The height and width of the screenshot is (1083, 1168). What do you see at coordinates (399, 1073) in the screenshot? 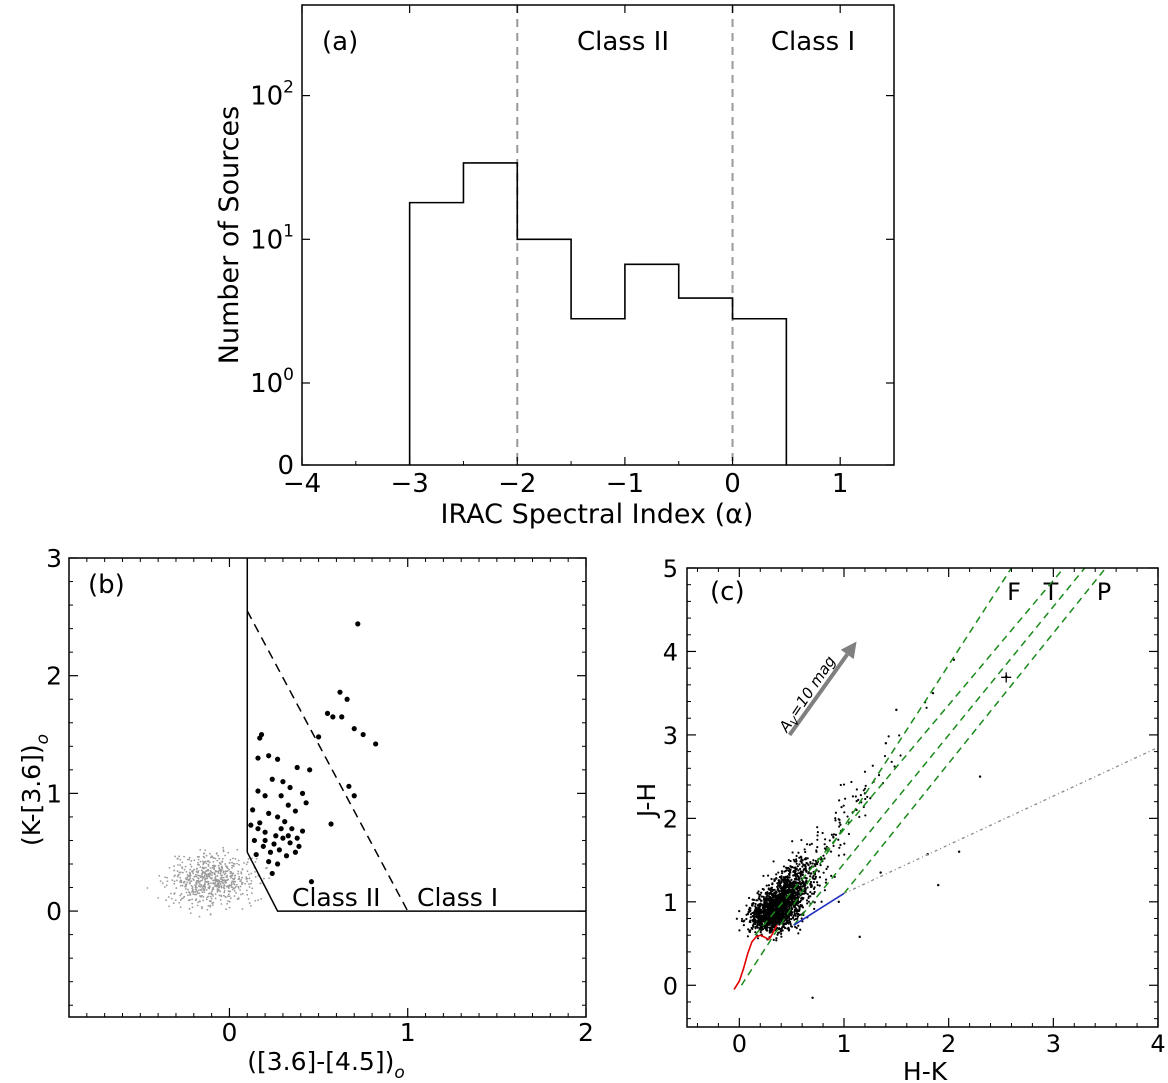
I see `panel-b-x-axis-label-sub: o` at bounding box center [399, 1073].